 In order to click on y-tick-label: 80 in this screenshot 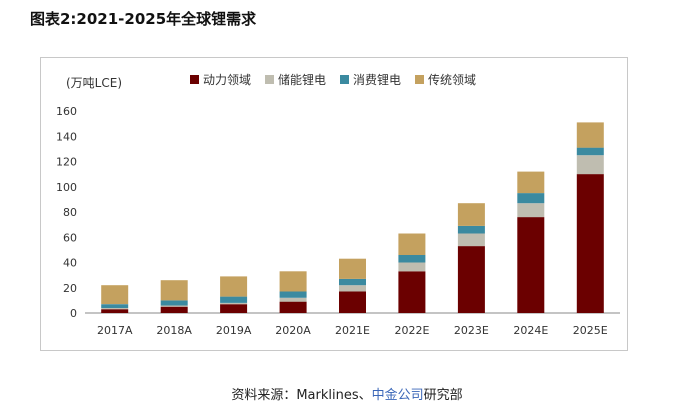, I will do `click(70, 212)`.